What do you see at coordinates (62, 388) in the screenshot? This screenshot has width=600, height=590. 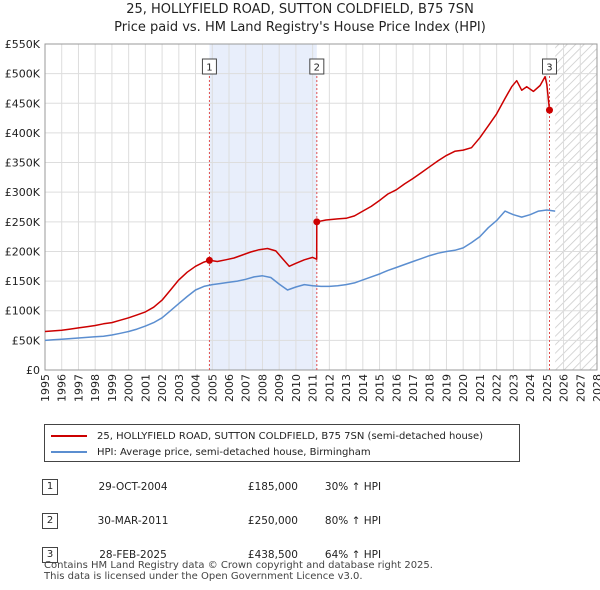 I see `x-tick-label: 1996` at bounding box center [62, 388].